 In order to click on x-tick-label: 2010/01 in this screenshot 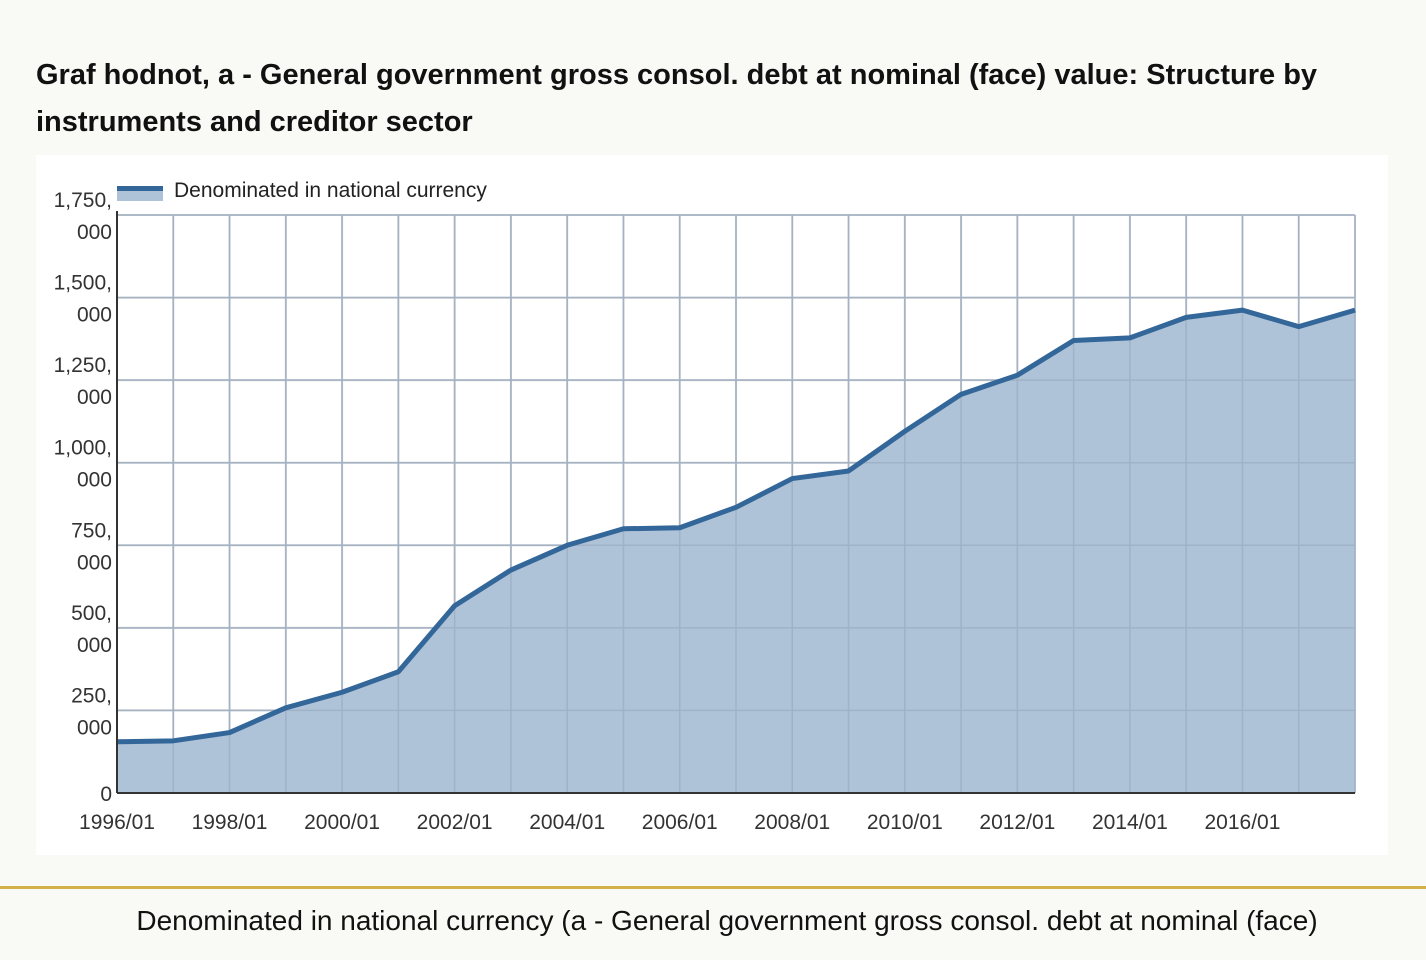, I will do `click(905, 822)`.